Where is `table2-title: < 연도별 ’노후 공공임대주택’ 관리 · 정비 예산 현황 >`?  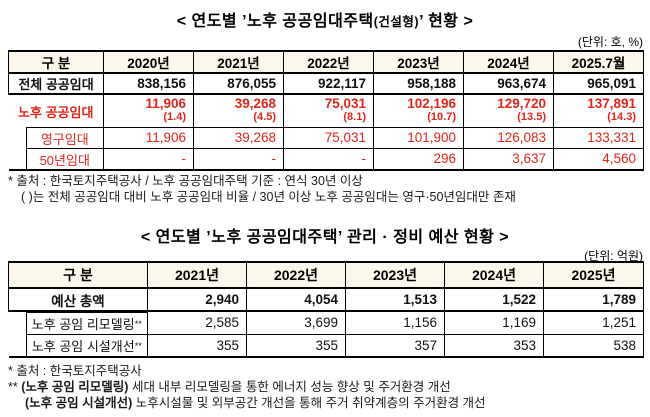
table2-title: < 연도별 ’노후 공공임대주택’ 관리 · 정비 예산 현황 > is located at coordinates (325, 237).